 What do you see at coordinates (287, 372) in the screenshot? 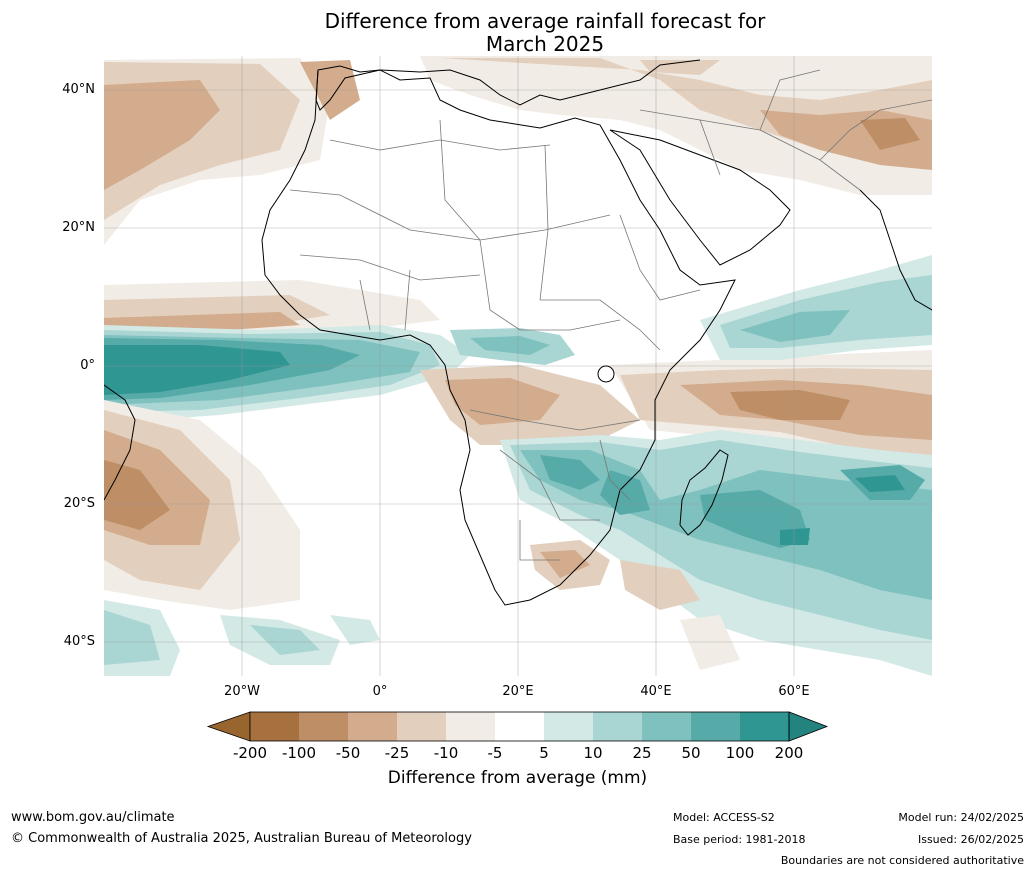
I see `wet-tongue-equatorial-atlantic` at bounding box center [287, 372].